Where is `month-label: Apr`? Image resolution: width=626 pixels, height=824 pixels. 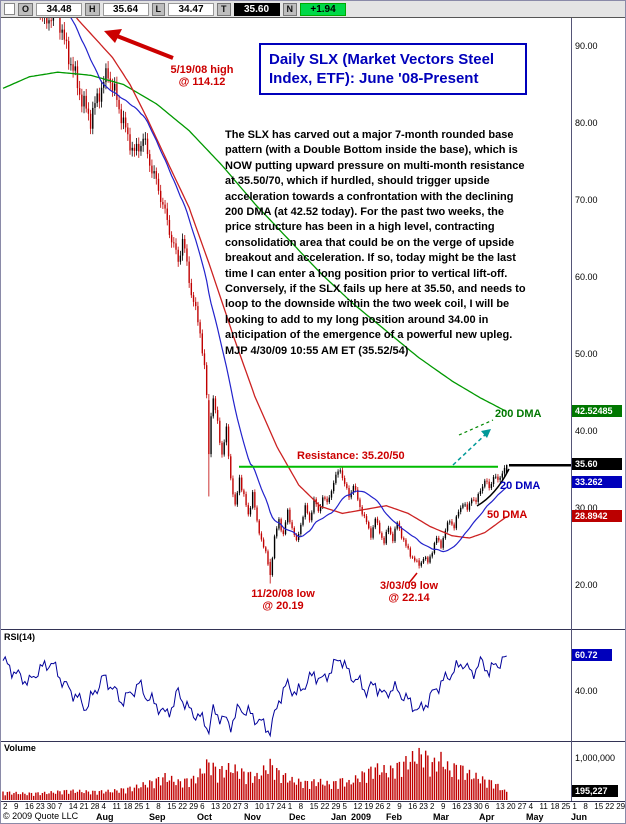 month-label: Apr is located at coordinates (487, 817).